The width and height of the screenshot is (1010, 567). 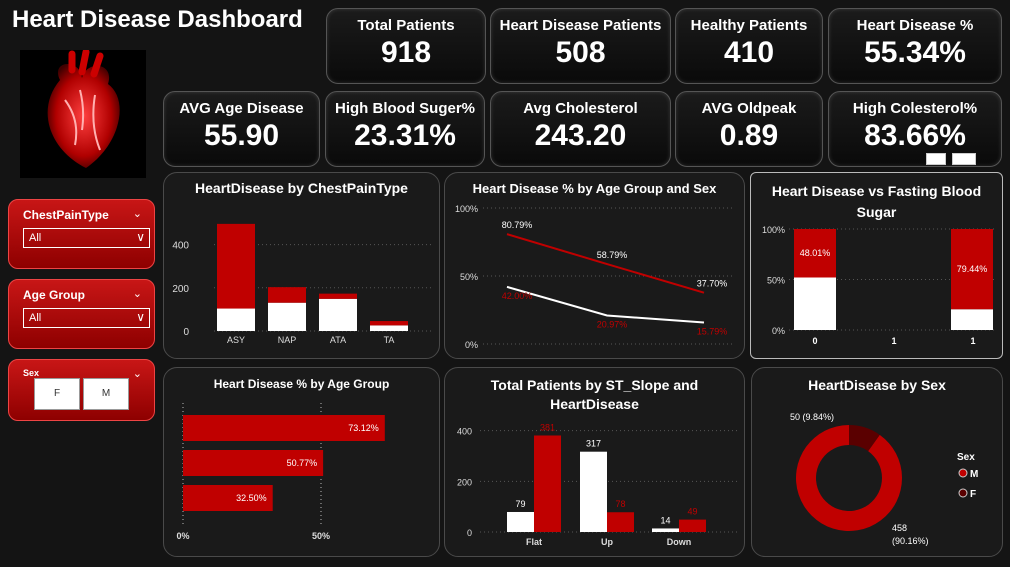 I want to click on slicer-age-group: Age Group ⌄ All ∨, so click(x=81, y=314).